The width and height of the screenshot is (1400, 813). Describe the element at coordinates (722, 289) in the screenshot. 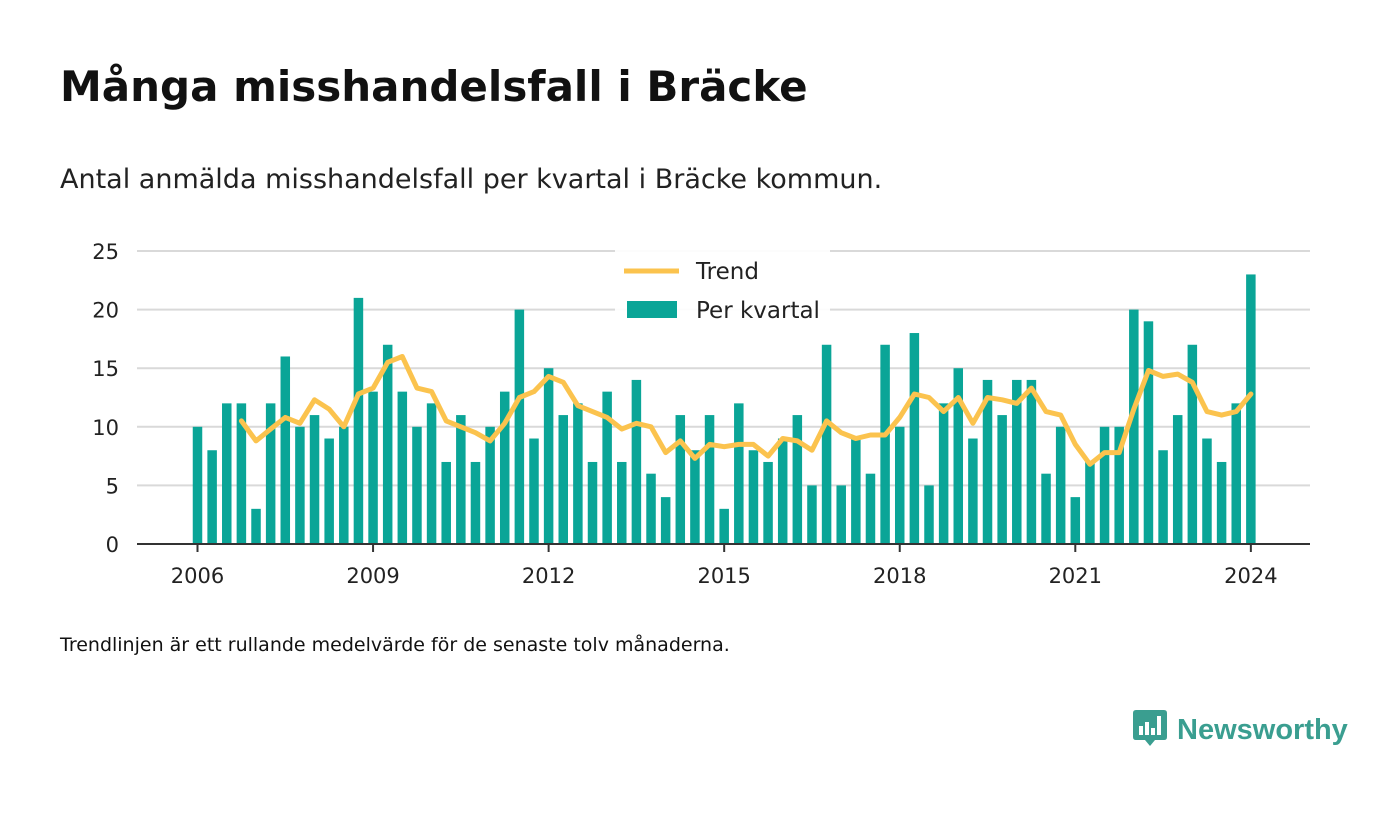

I see `legend: Trend Per kvartal` at that location.